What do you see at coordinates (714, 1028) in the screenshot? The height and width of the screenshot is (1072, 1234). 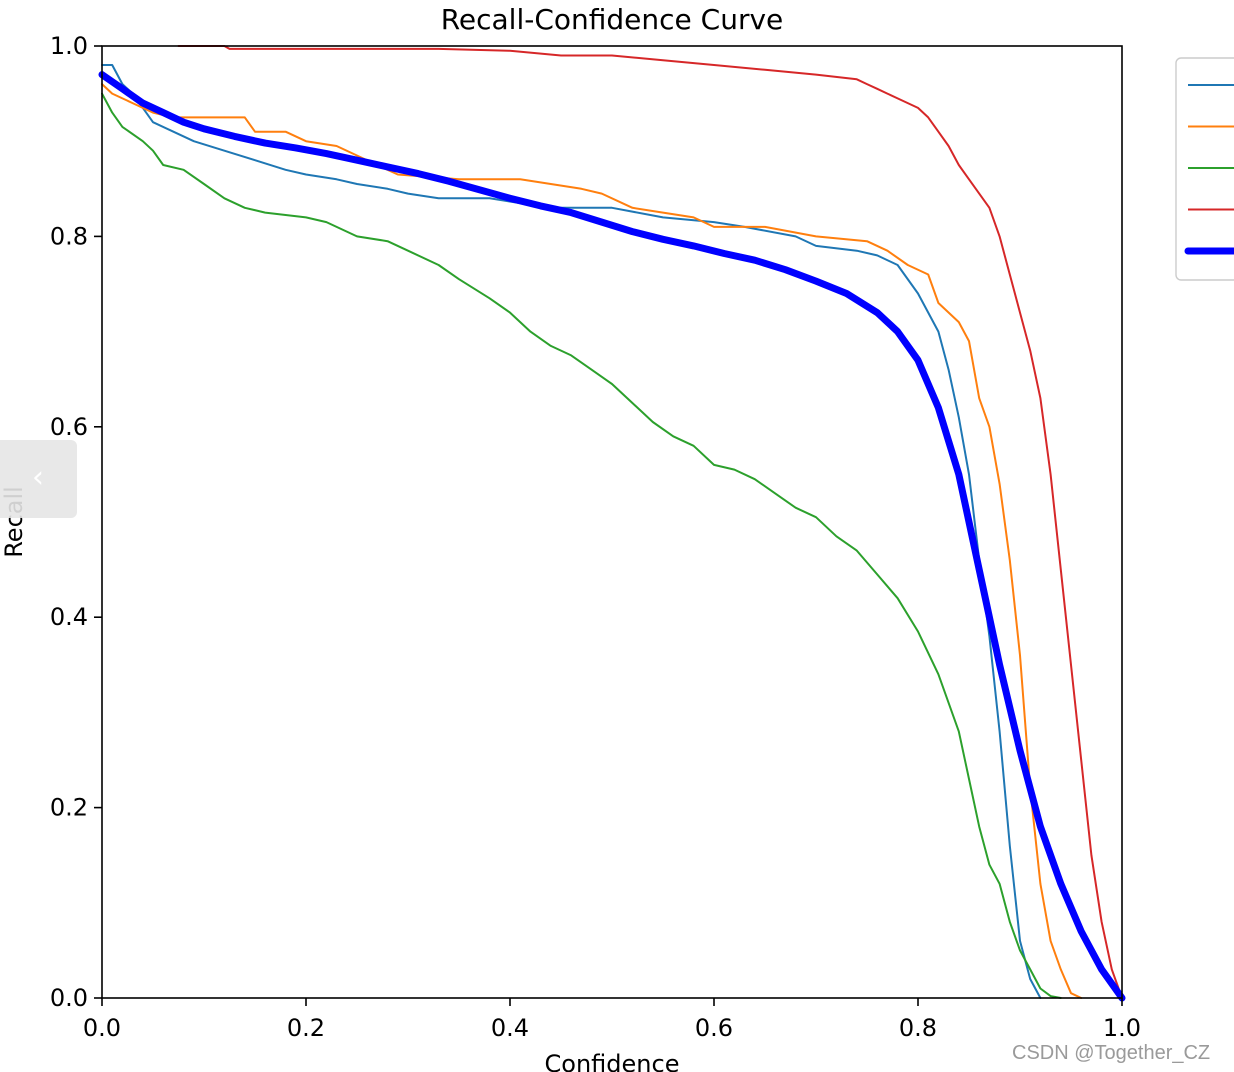 I see `x-tick-label: 0.6` at bounding box center [714, 1028].